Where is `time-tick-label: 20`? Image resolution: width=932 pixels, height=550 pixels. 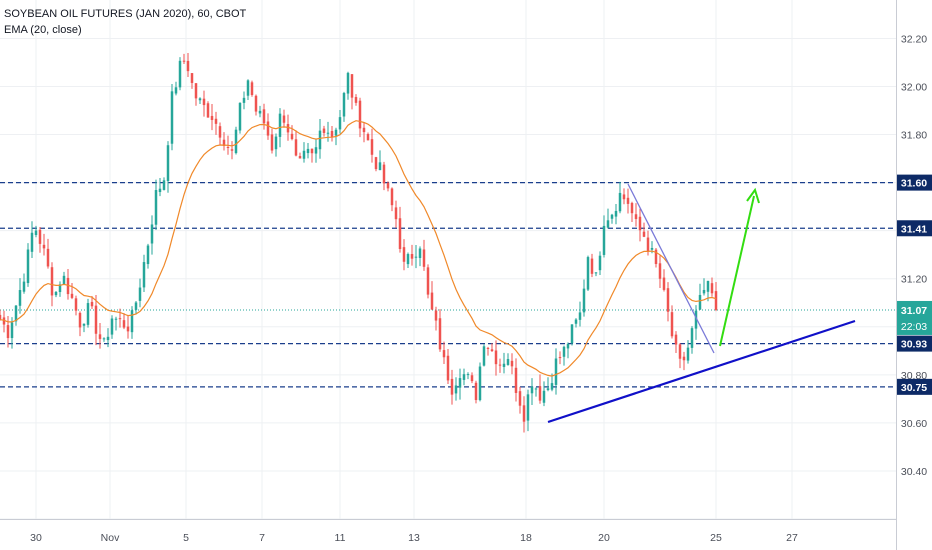 time-tick-label: 20 is located at coordinates (604, 538).